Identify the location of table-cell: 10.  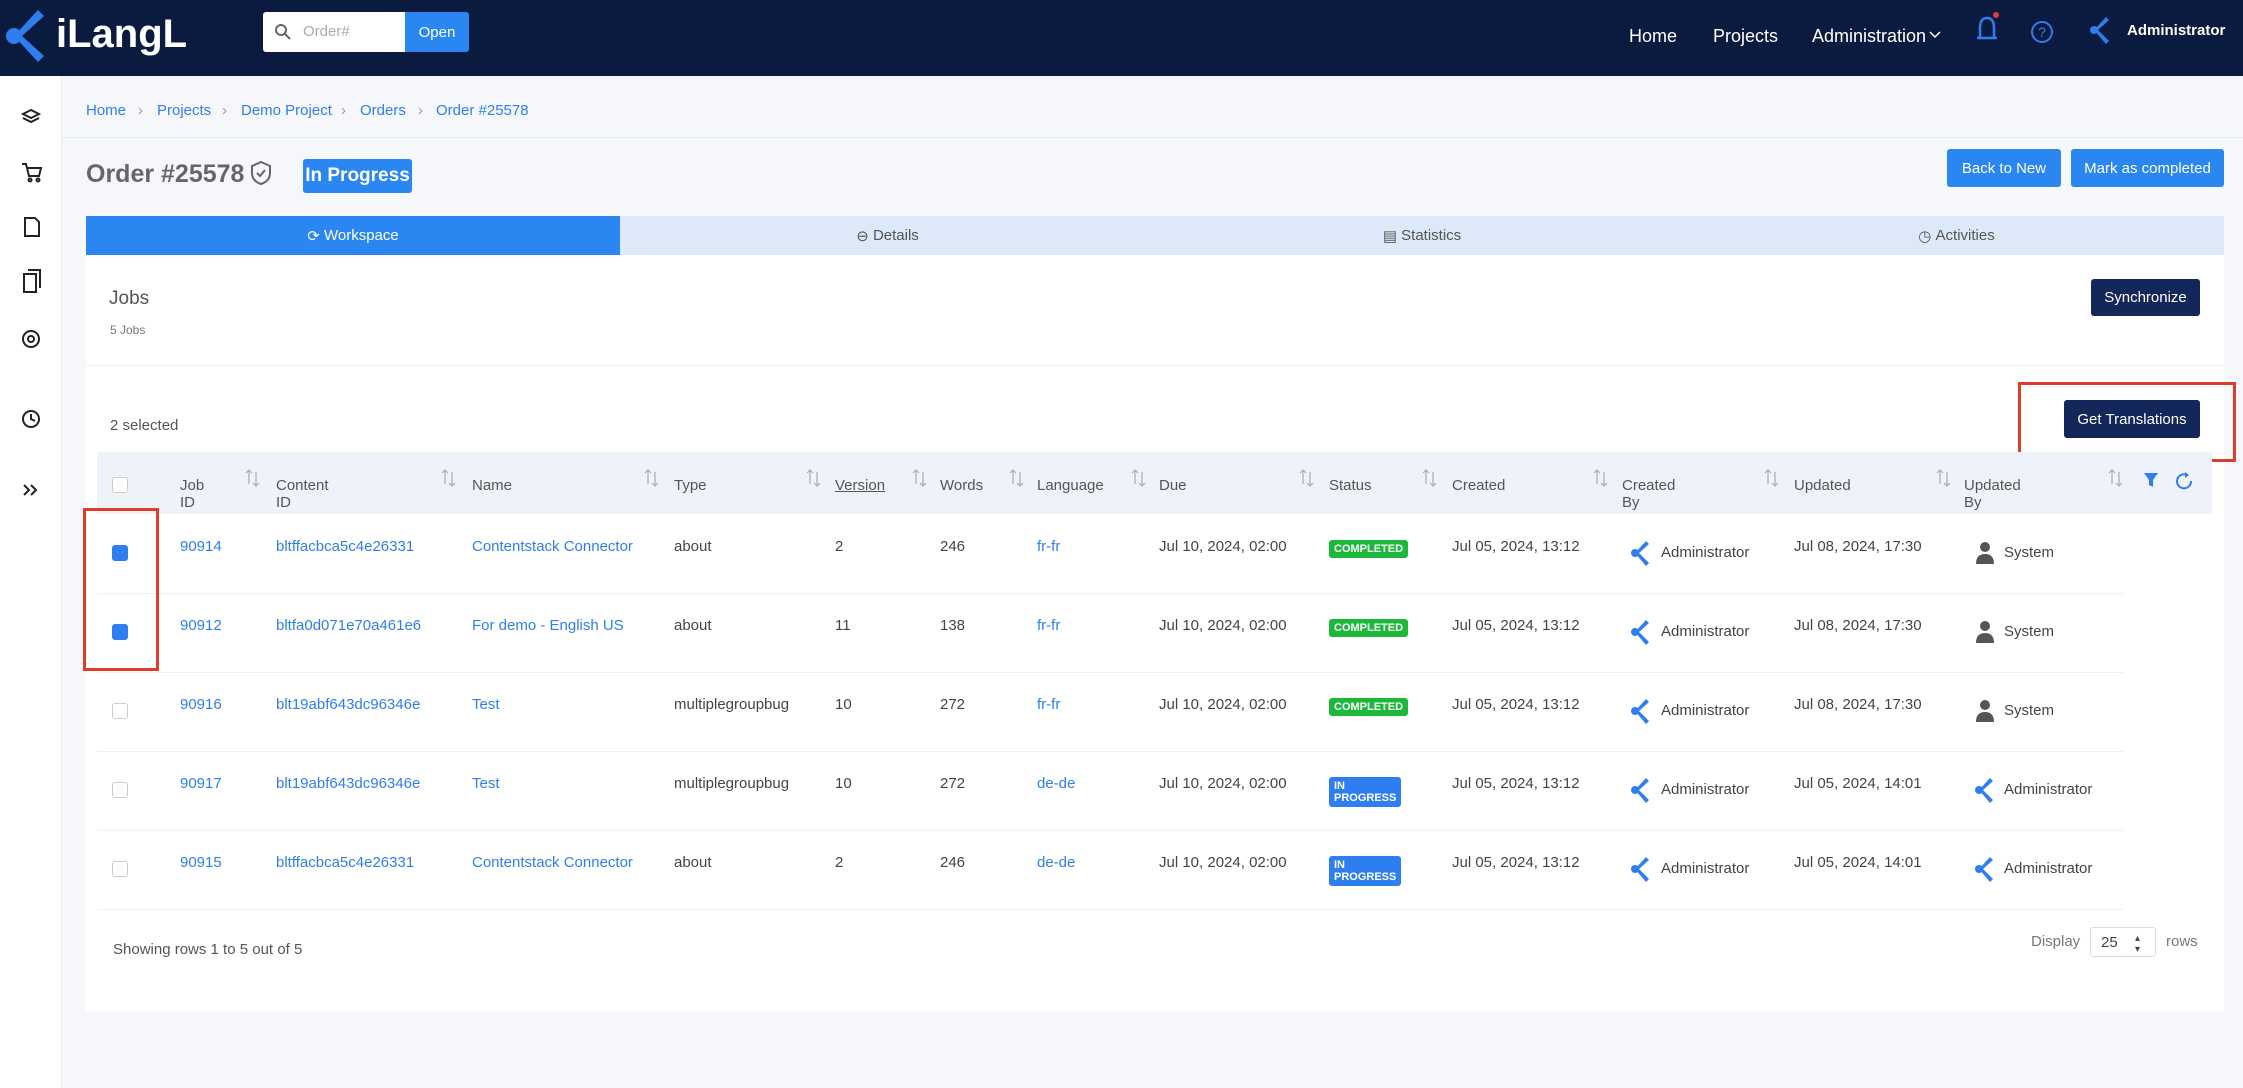
(843, 704).